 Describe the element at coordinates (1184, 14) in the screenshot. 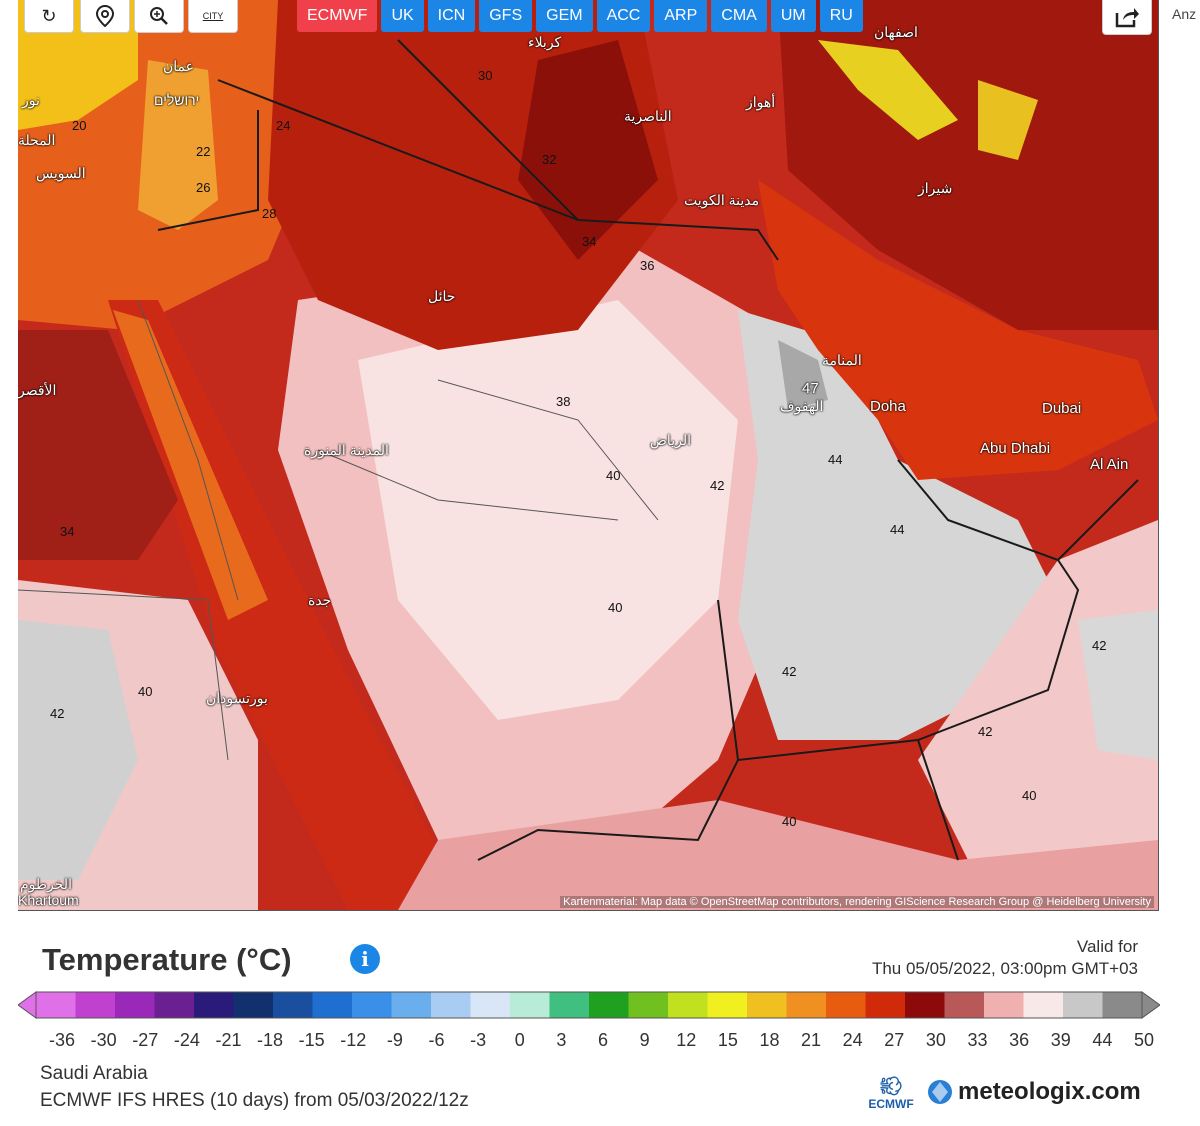

I see `side-text: Anz` at that location.